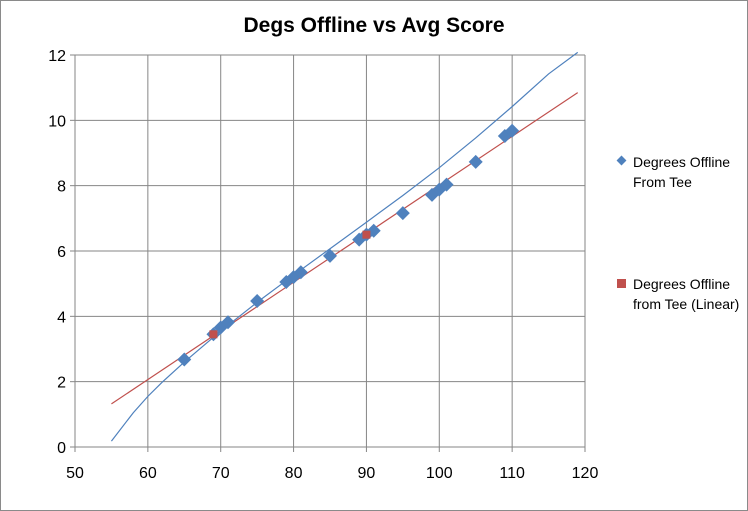  What do you see at coordinates (57, 56) in the screenshot?
I see `y-tick-label: 12` at bounding box center [57, 56].